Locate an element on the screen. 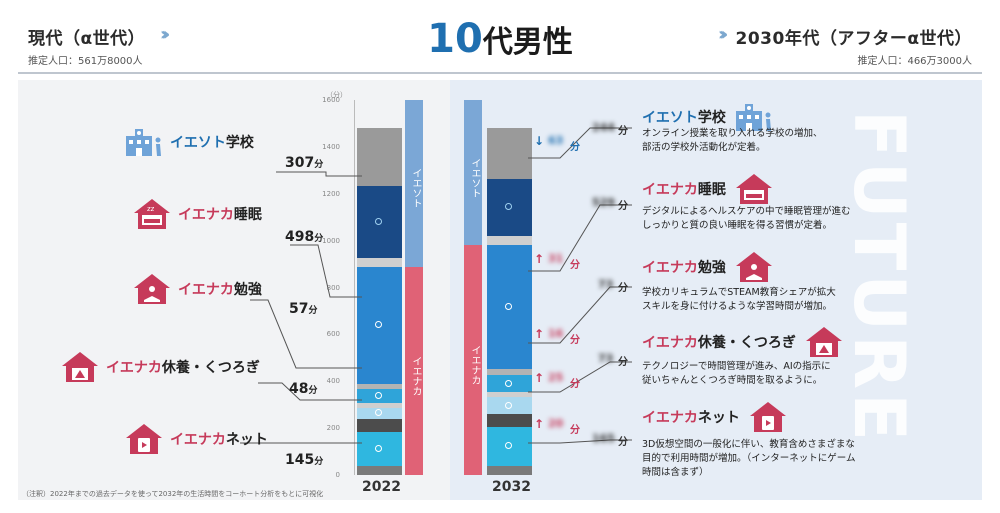  connector-right-net is located at coordinates (580, 441).